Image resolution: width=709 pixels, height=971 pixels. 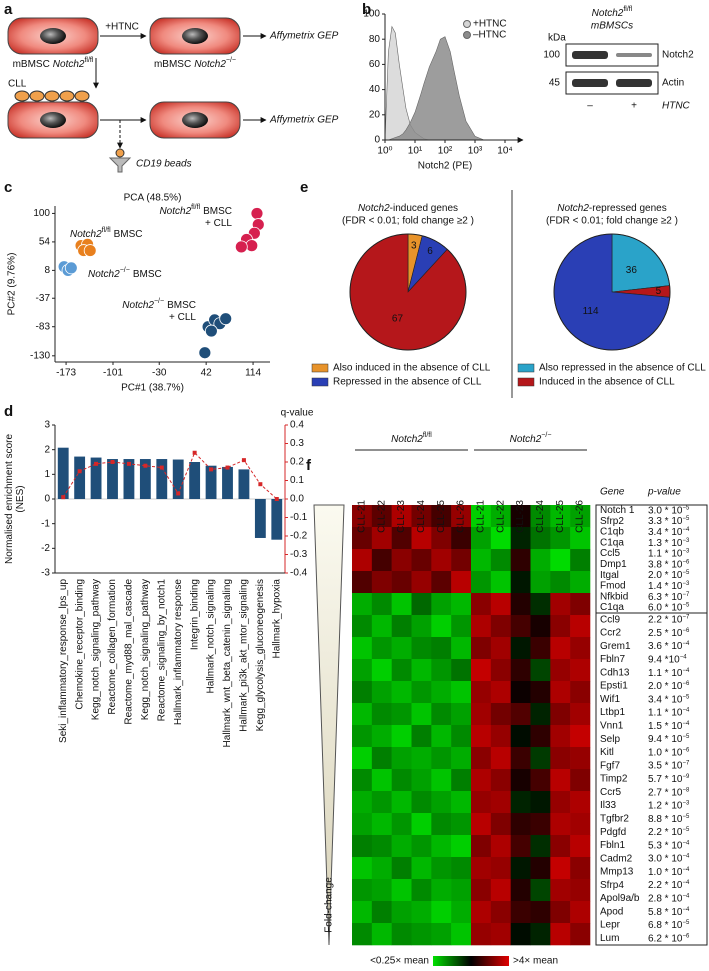 I want to click on x-tick-label: 42, so click(x=207, y=373).